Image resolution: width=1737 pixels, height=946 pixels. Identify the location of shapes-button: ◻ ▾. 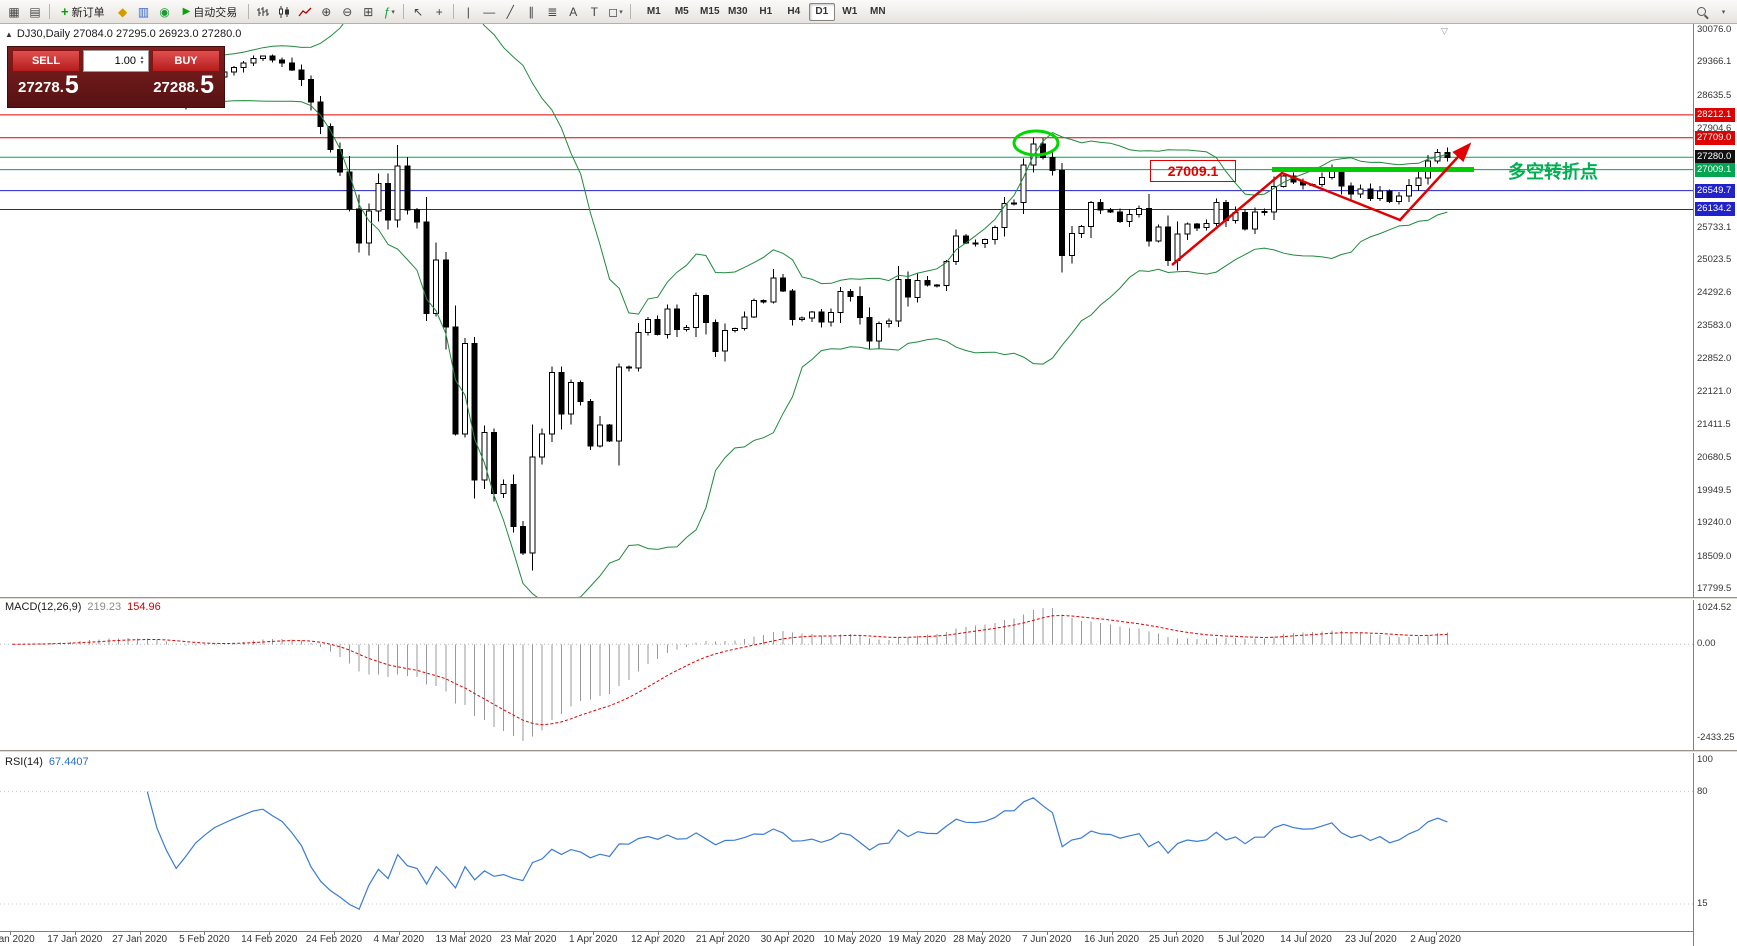
(615, 12).